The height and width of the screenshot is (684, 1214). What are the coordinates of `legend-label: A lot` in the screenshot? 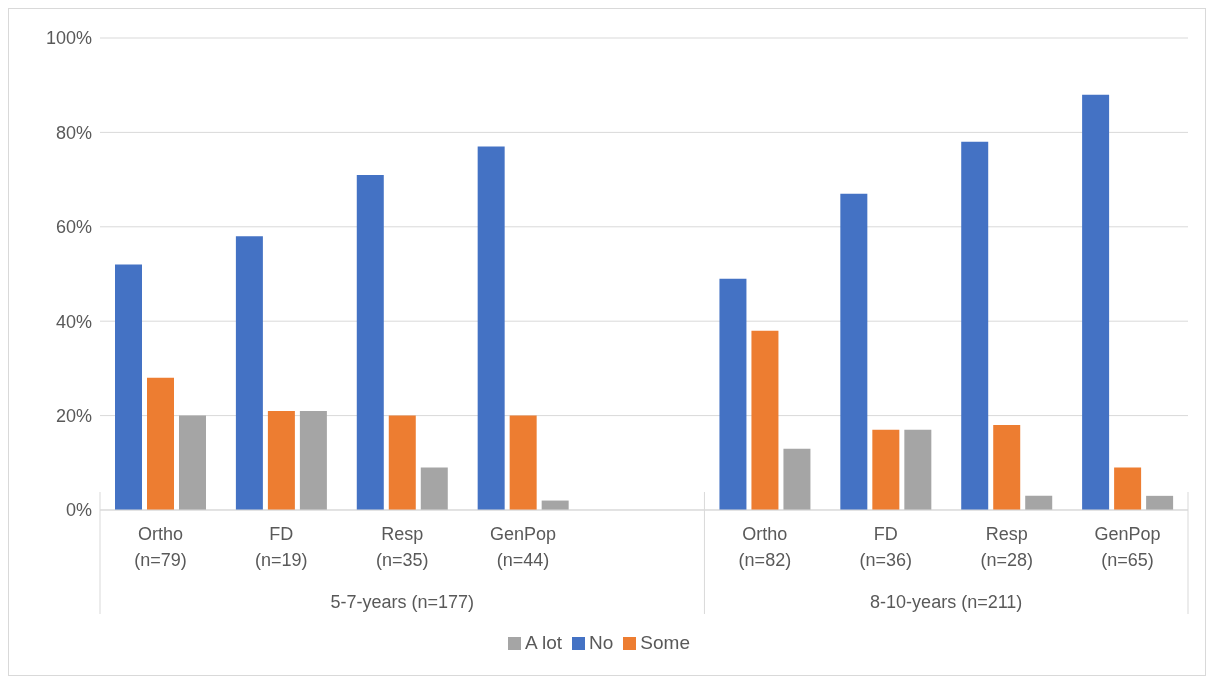 It's located at (544, 642).